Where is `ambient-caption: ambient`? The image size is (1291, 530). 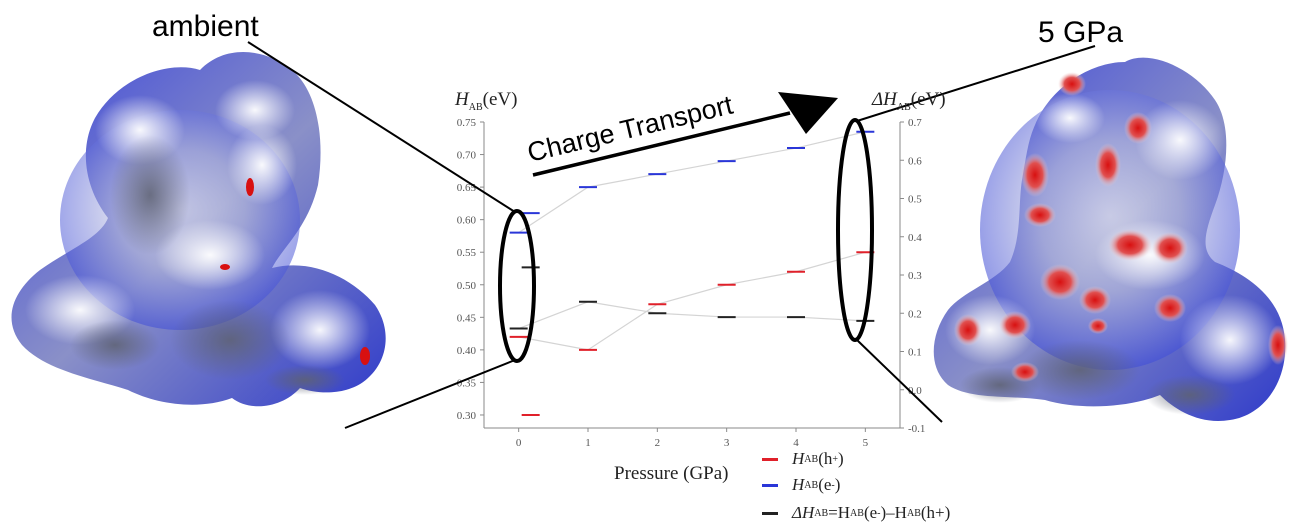
ambient-caption: ambient is located at coordinates (205, 26).